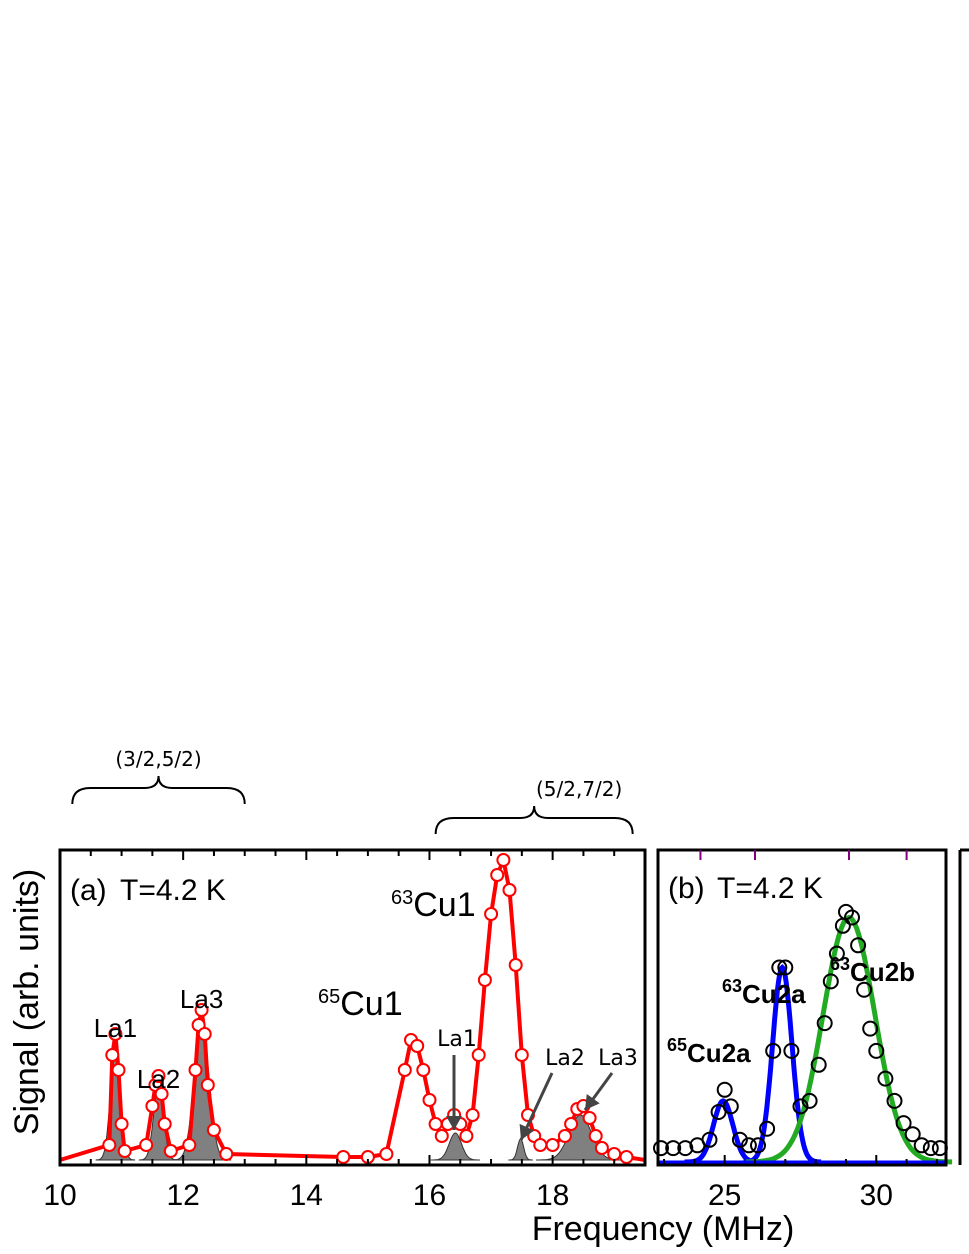 Image resolution: width=969 pixels, height=1254 pixels. I want to click on bracket-label: (5/2,7/2), so click(579, 789).